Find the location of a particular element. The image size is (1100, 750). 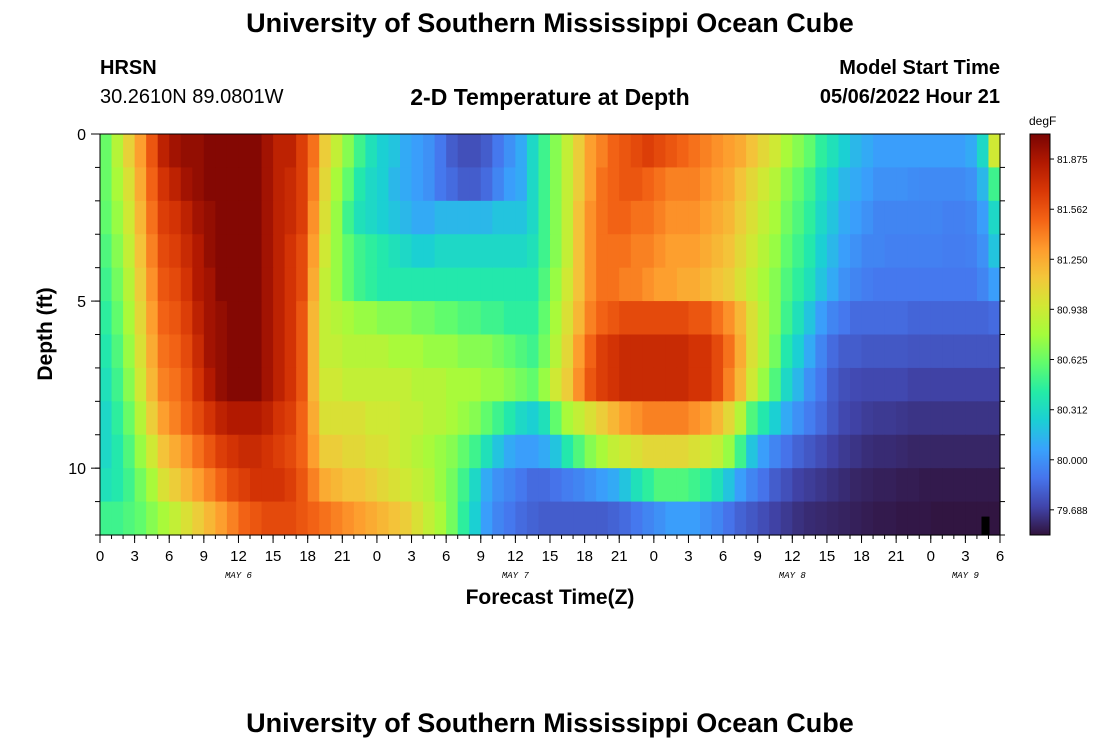

x-tick-label: 21 is located at coordinates (619, 556).